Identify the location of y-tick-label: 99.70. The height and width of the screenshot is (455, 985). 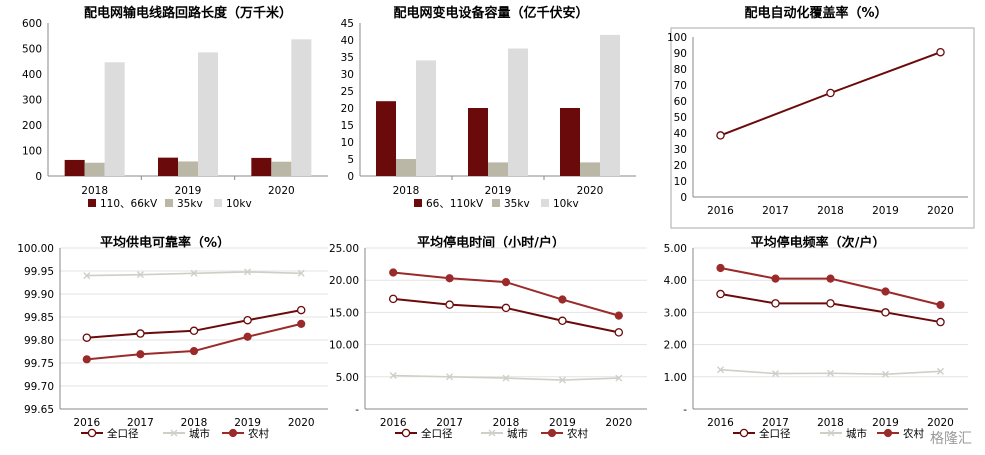
(39, 387).